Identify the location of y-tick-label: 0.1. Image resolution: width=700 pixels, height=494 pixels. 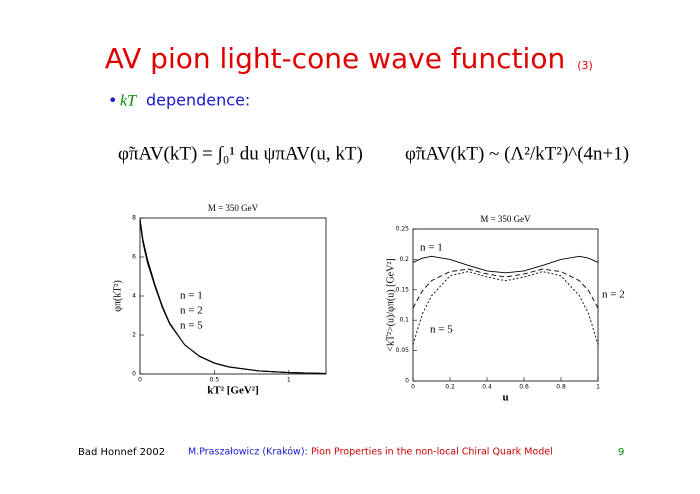
(404, 320).